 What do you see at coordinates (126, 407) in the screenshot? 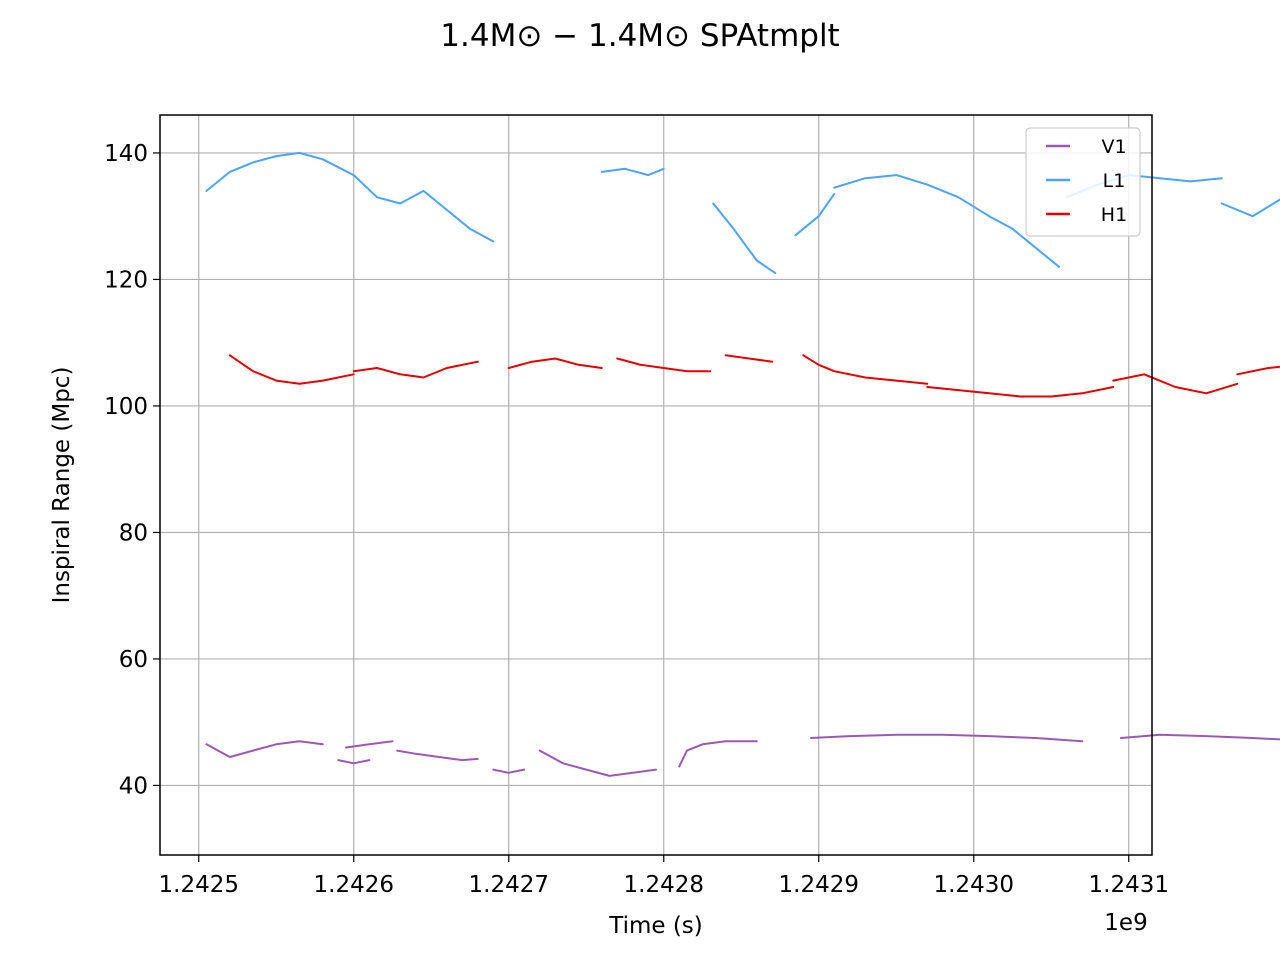
I see `y-tick-label: 100` at bounding box center [126, 407].